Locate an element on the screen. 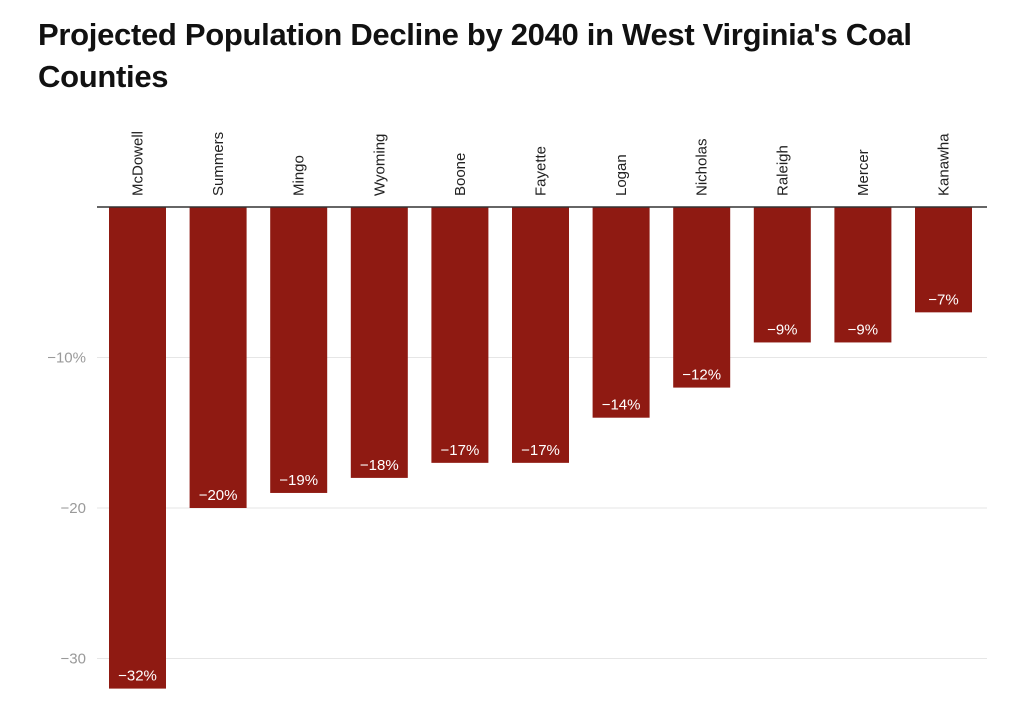 This screenshot has height=715, width=1024. bar-kanawha is located at coordinates (943, 260).